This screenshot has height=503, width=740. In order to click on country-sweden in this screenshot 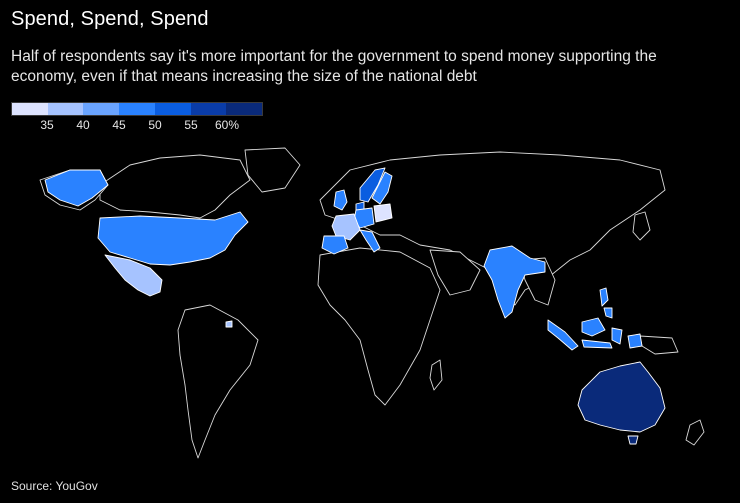, I will do `click(382, 188)`.